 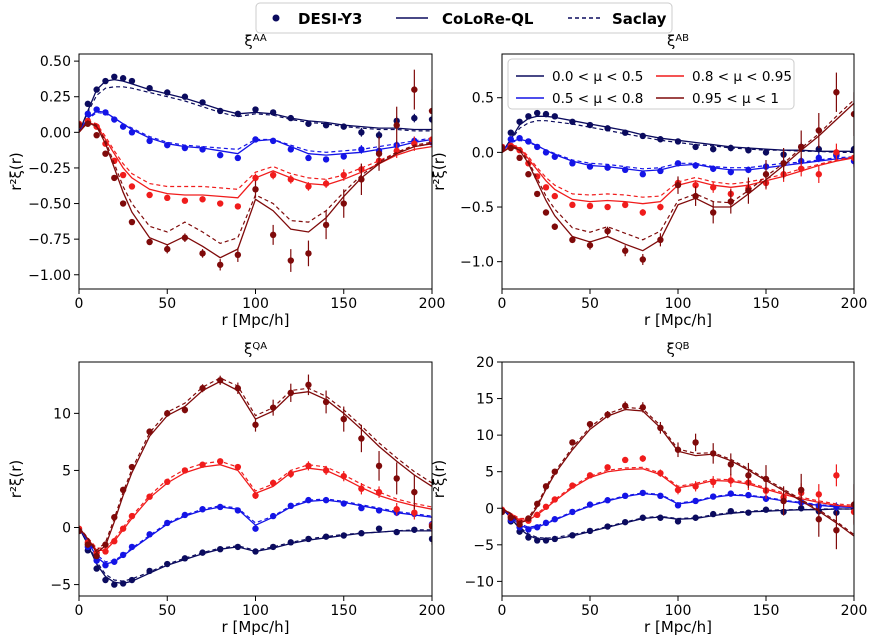 I want to click on top-legend-frame, so click(x=464, y=18).